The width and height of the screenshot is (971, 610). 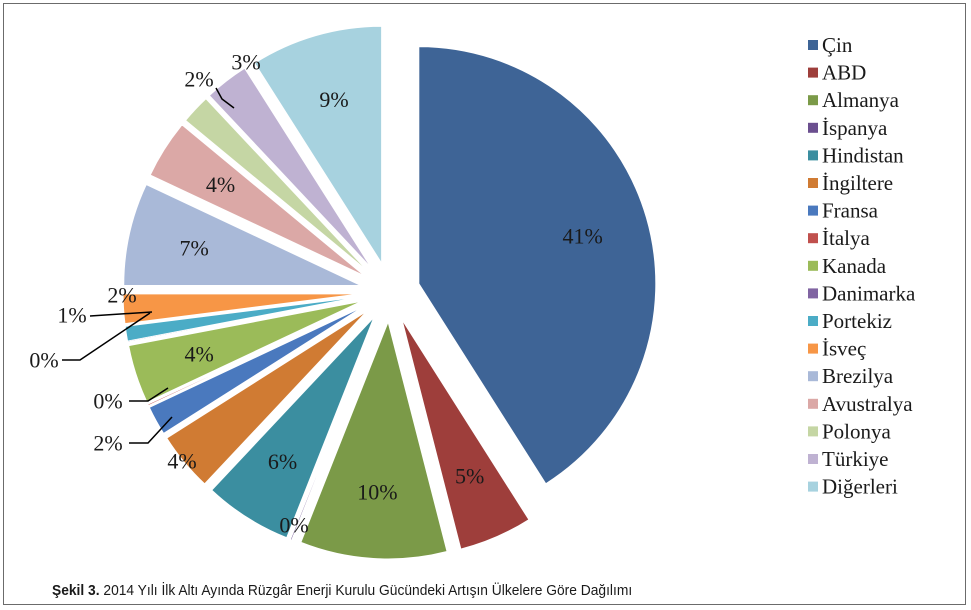 What do you see at coordinates (855, 128) in the screenshot?
I see `legend-label: İspanya` at bounding box center [855, 128].